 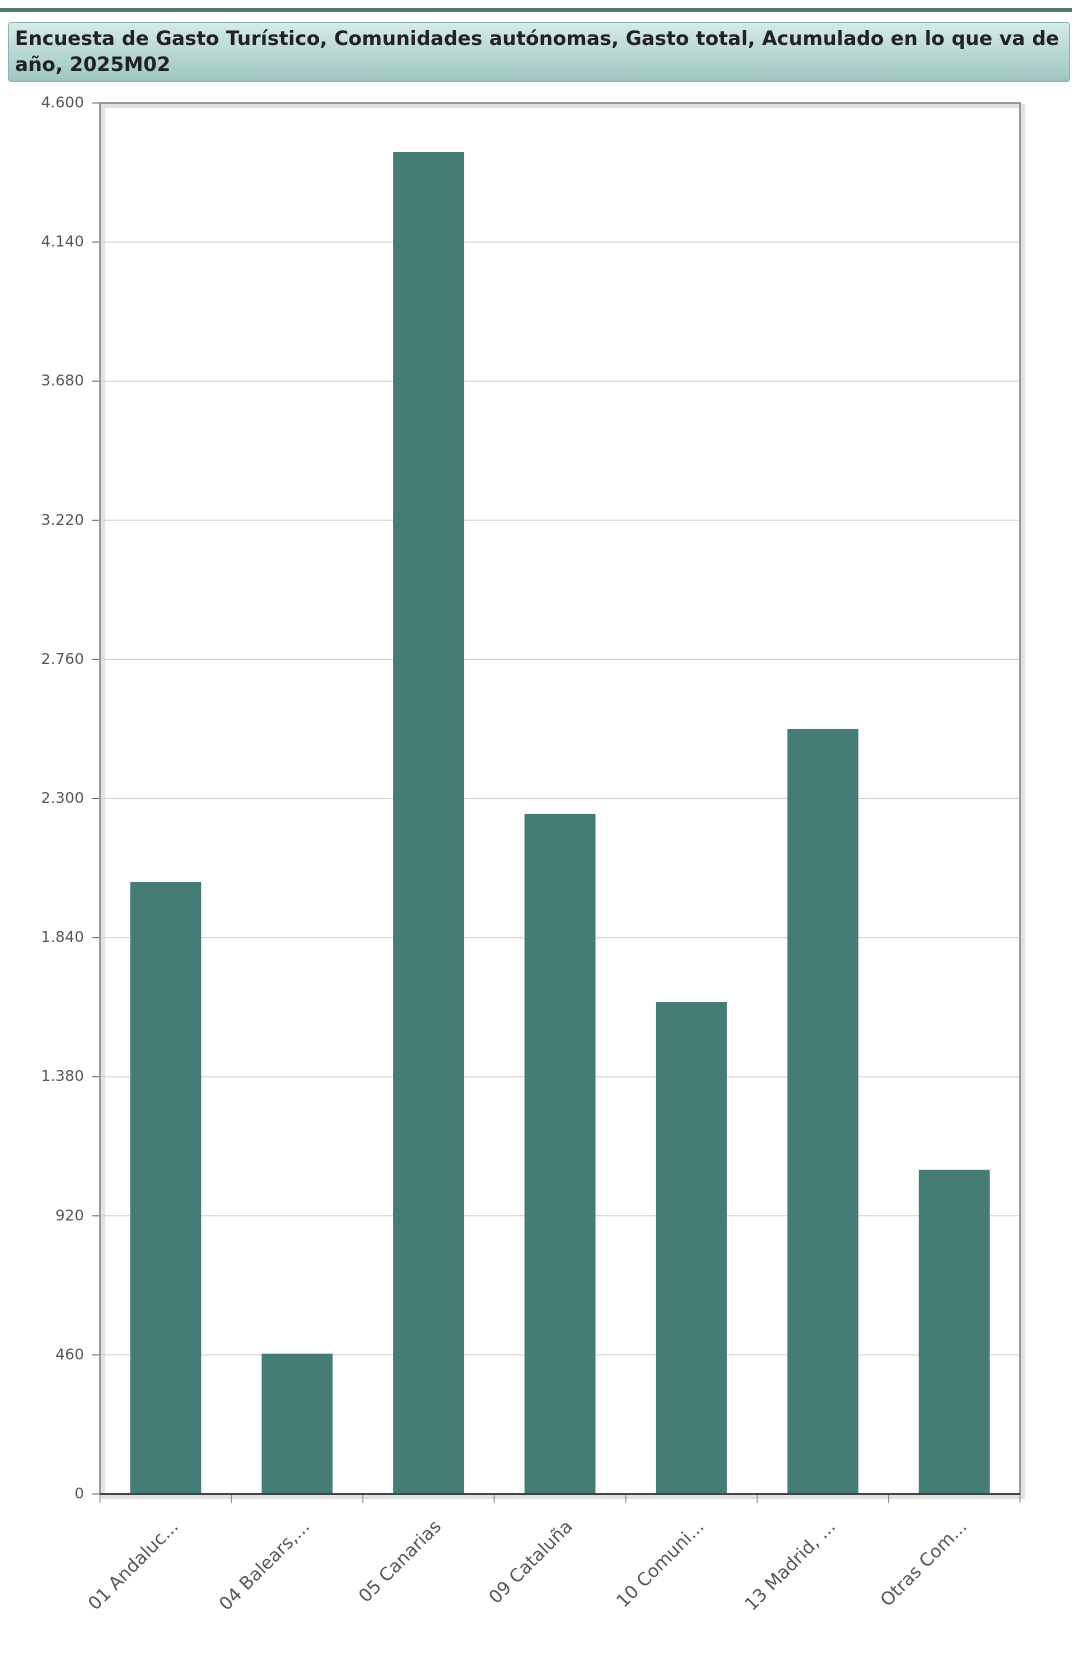 I want to click on x-tick-label: 09 Cataluña, so click(x=531, y=1562).